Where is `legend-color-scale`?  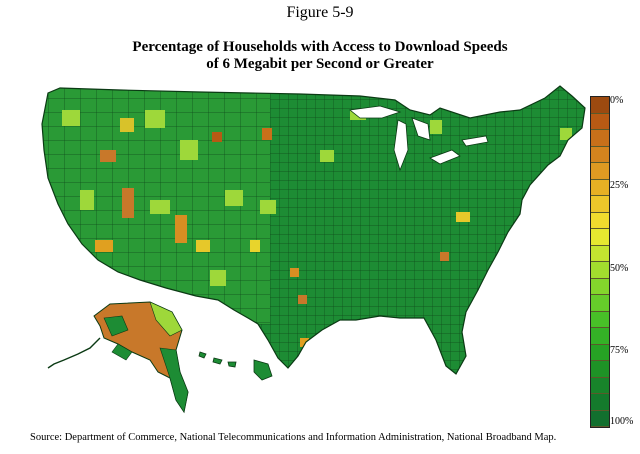
legend-color-scale is located at coordinates (600, 262).